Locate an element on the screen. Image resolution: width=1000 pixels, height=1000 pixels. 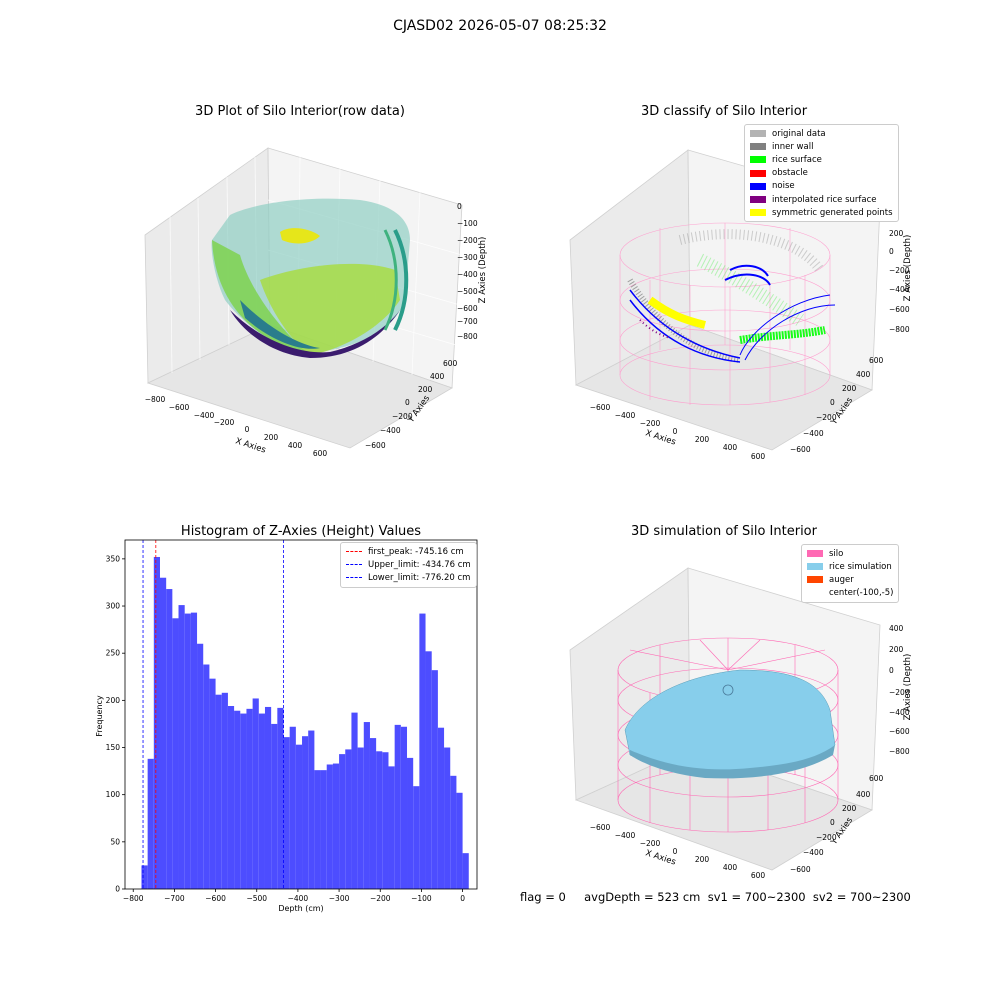
legend-item: first_peak: -745.16 cm is located at coordinates (408, 551).